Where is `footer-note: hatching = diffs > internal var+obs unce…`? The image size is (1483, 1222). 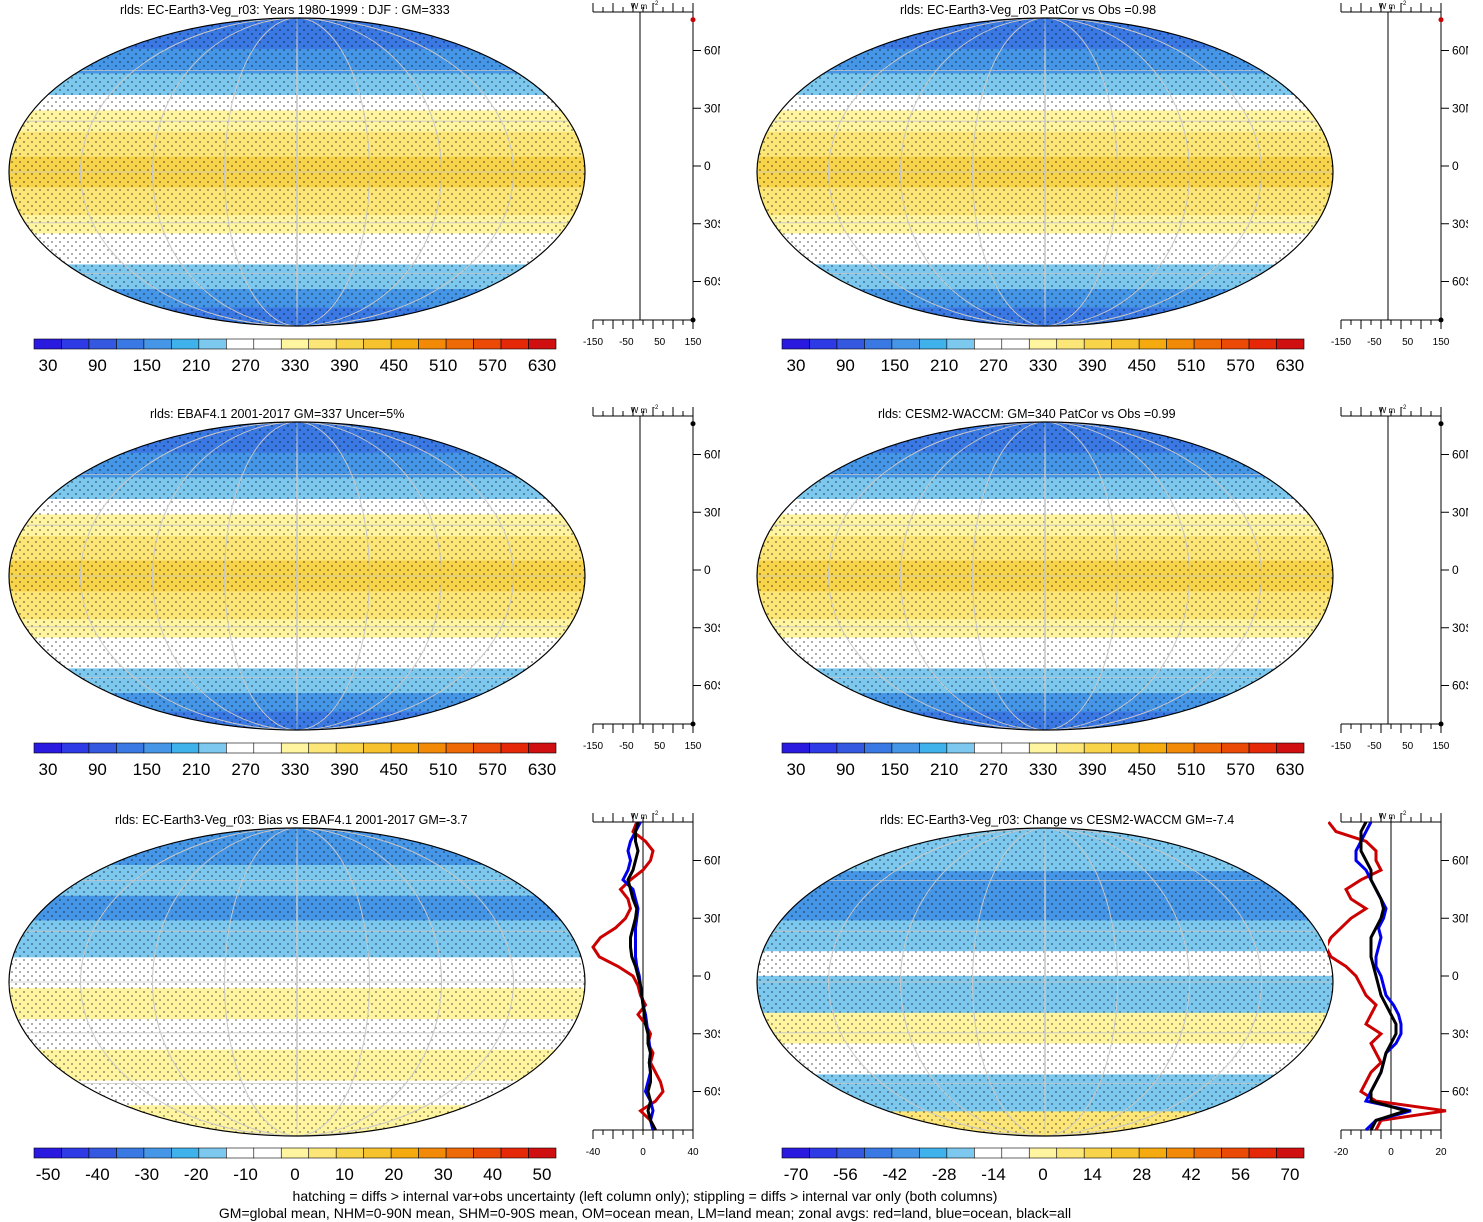
footer-note: hatching = diffs > internal var+obs unce… is located at coordinates (645, 1205).